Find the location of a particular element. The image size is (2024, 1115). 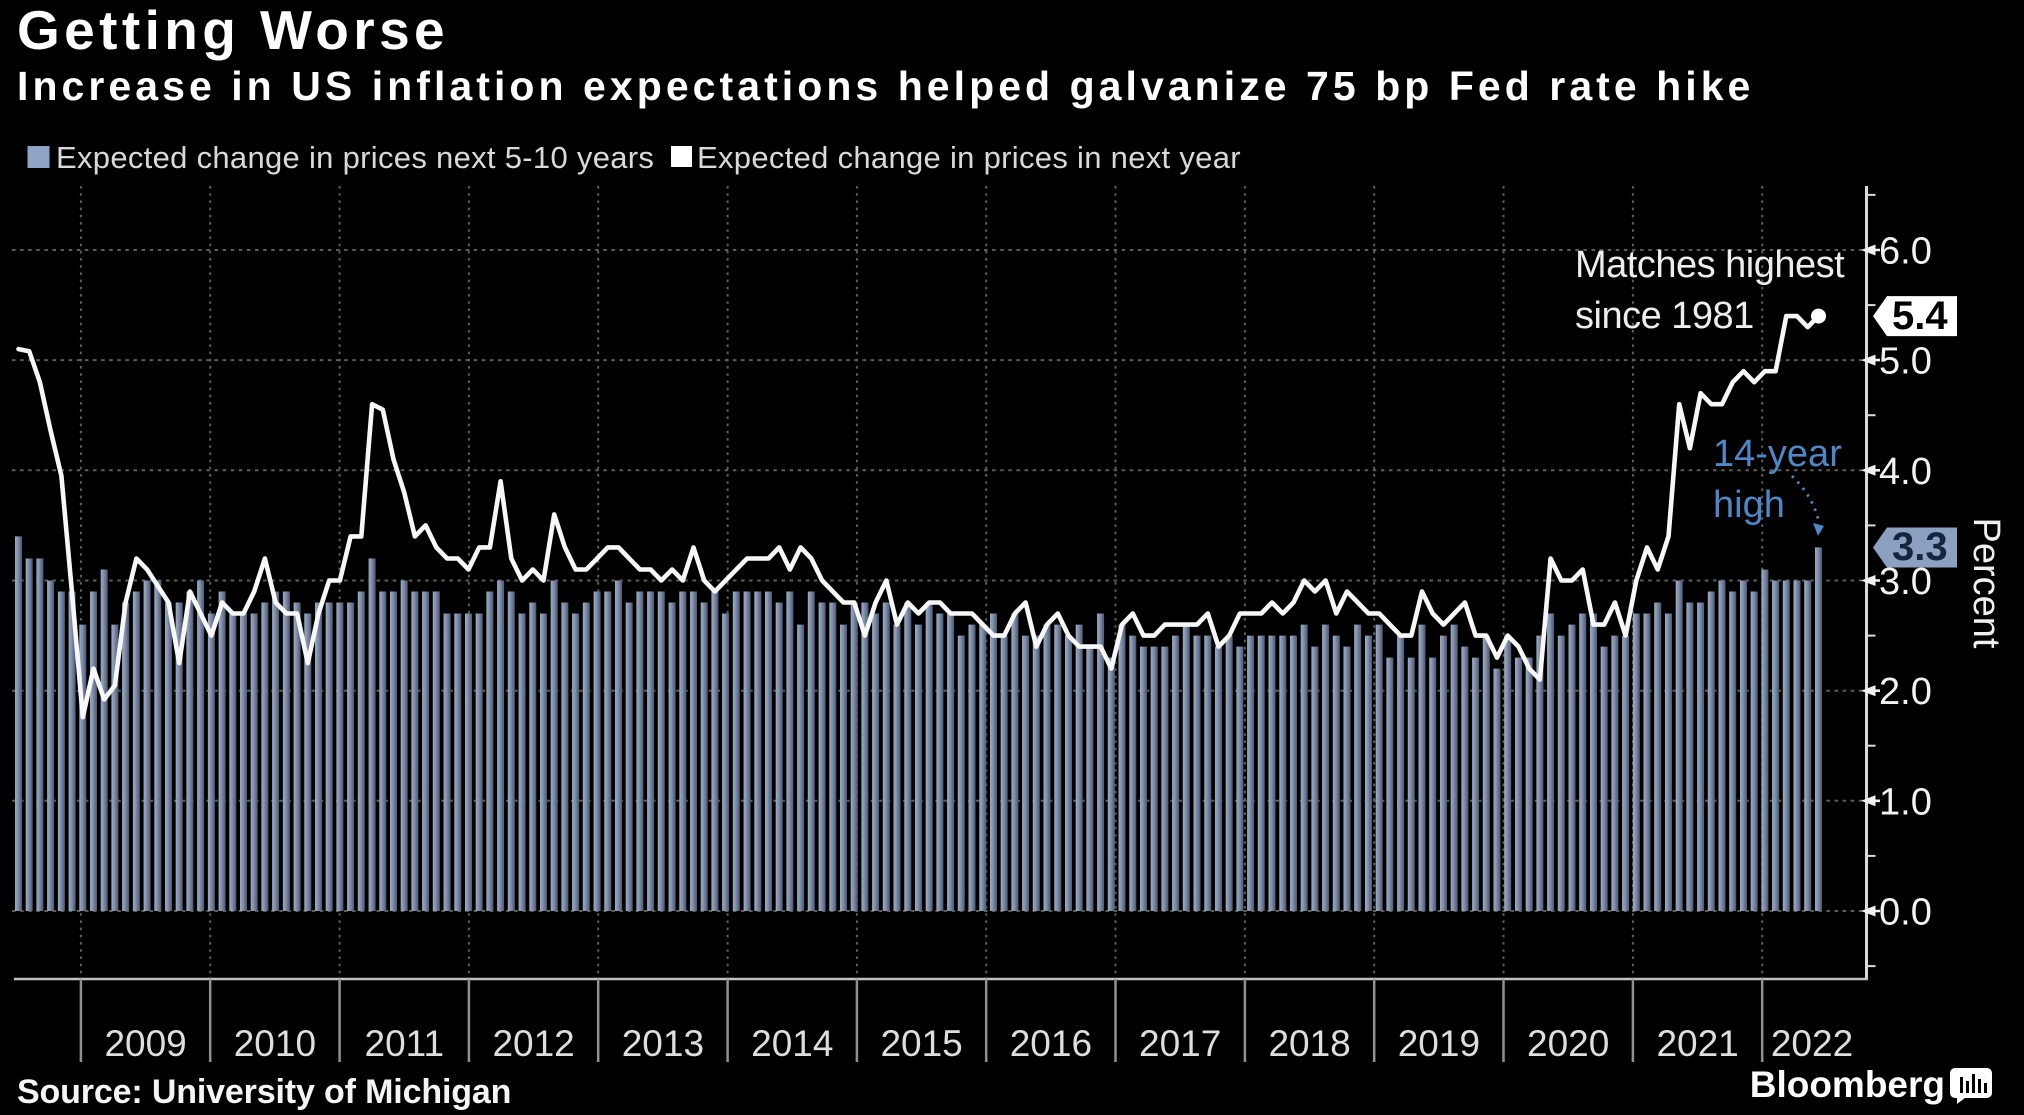

svg-text: 2.0 is located at coordinates (1905, 692).